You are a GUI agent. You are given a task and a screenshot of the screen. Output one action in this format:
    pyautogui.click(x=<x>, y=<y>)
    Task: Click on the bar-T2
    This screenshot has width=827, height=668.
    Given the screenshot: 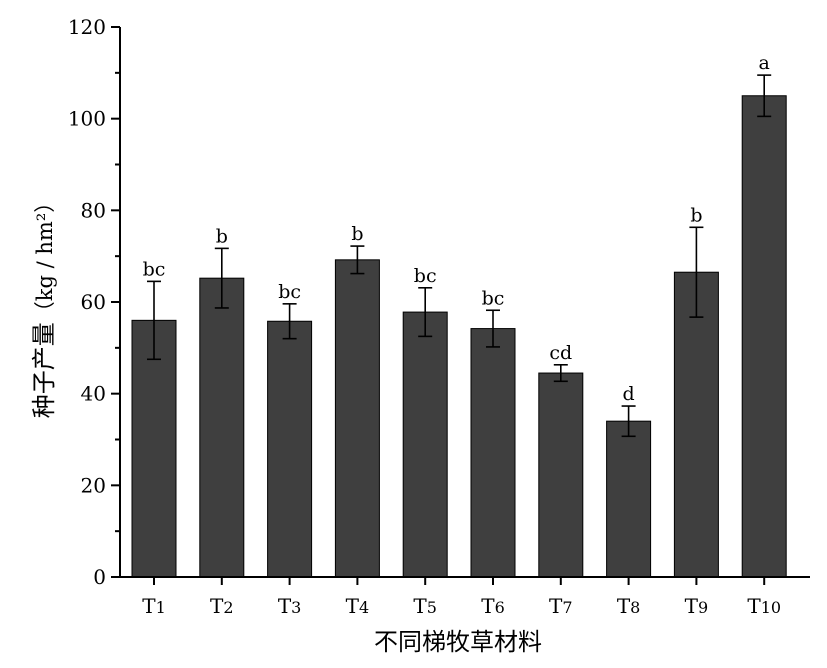 What is the action you would take?
    pyautogui.click(x=222, y=427)
    